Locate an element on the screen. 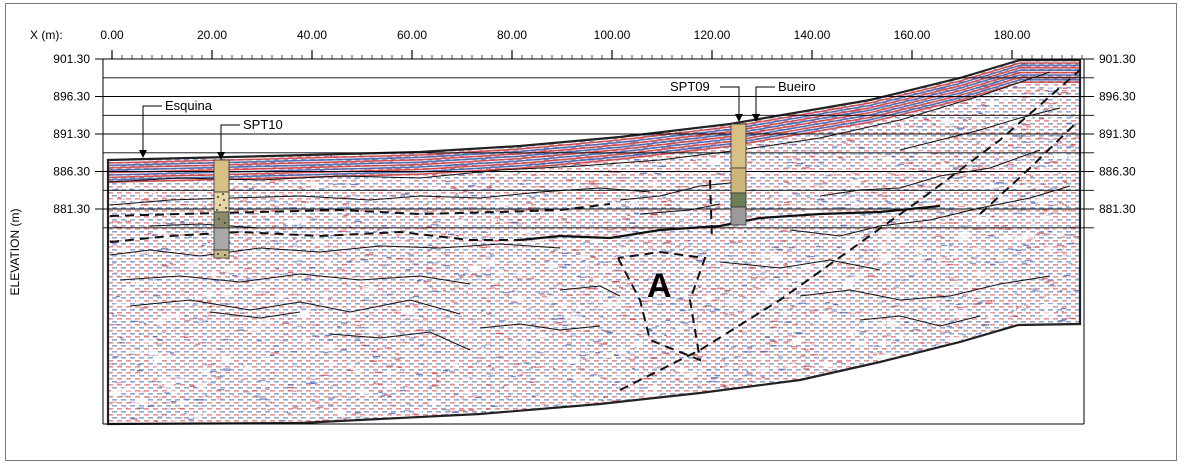  bueiro-leader is located at coordinates (765, 103).